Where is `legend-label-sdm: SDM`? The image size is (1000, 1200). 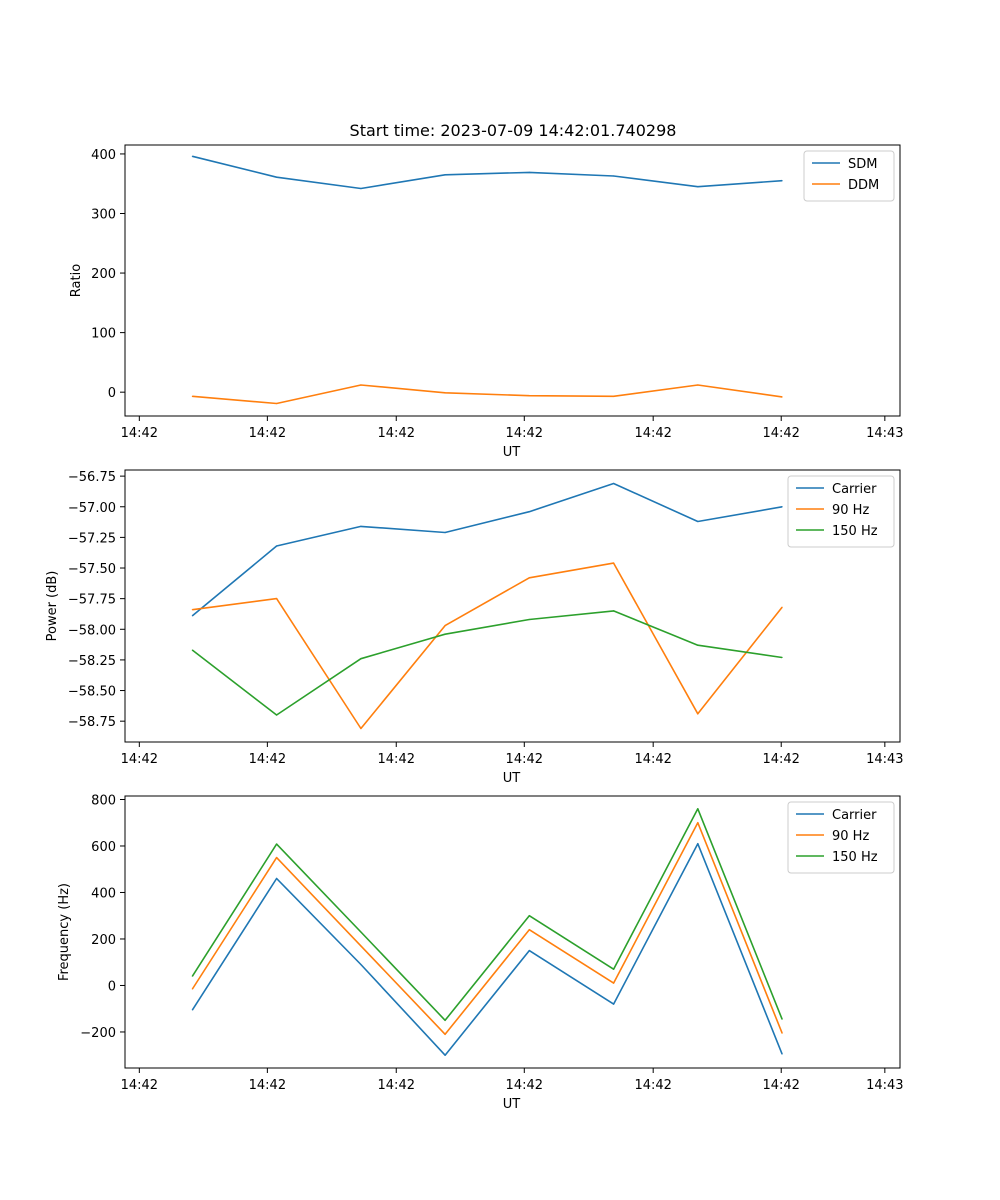 legend-label-sdm: SDM is located at coordinates (862, 164).